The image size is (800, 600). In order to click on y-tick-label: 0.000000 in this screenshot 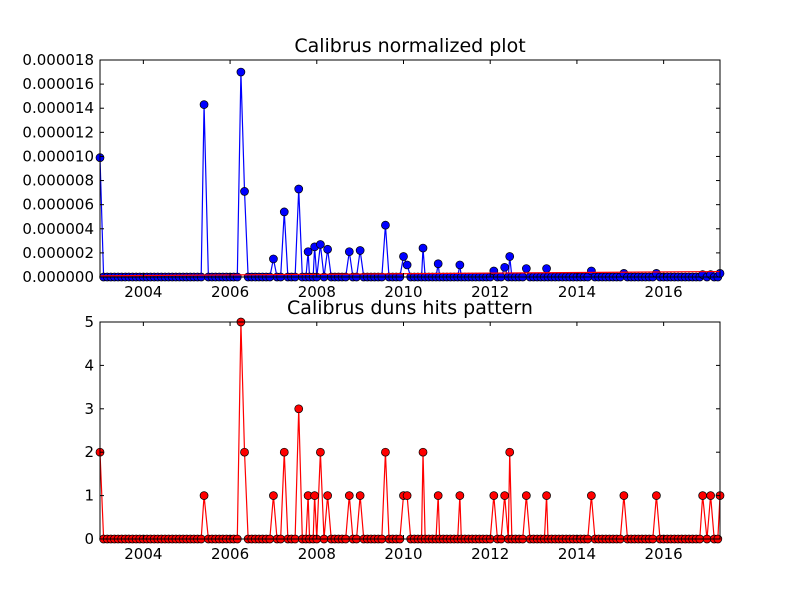, I will do `click(58, 277)`.